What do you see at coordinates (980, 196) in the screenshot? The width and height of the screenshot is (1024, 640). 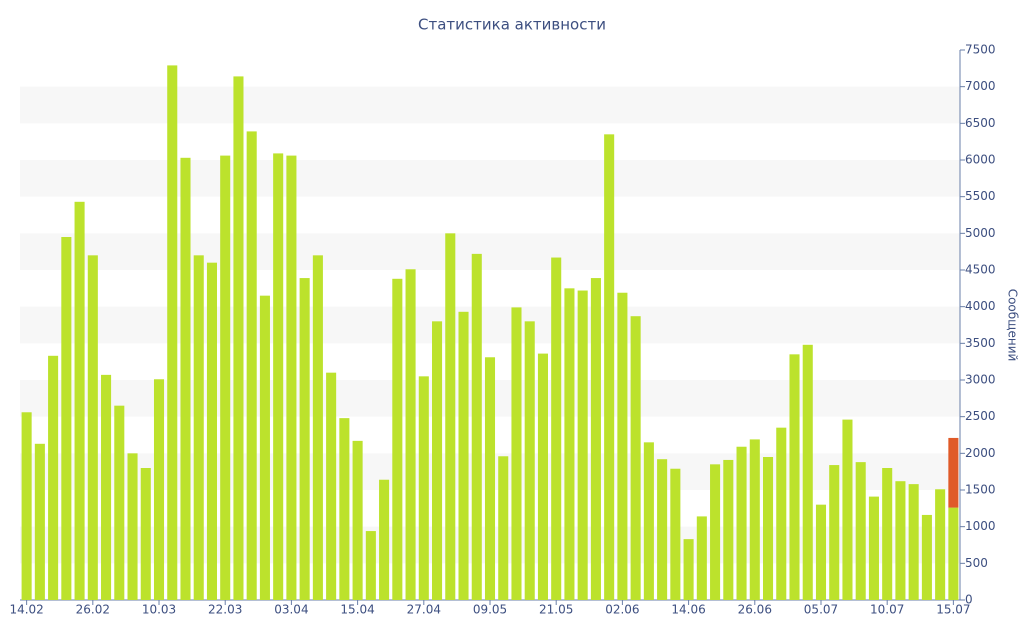 I see `y-tick-label: 5500` at bounding box center [980, 196].